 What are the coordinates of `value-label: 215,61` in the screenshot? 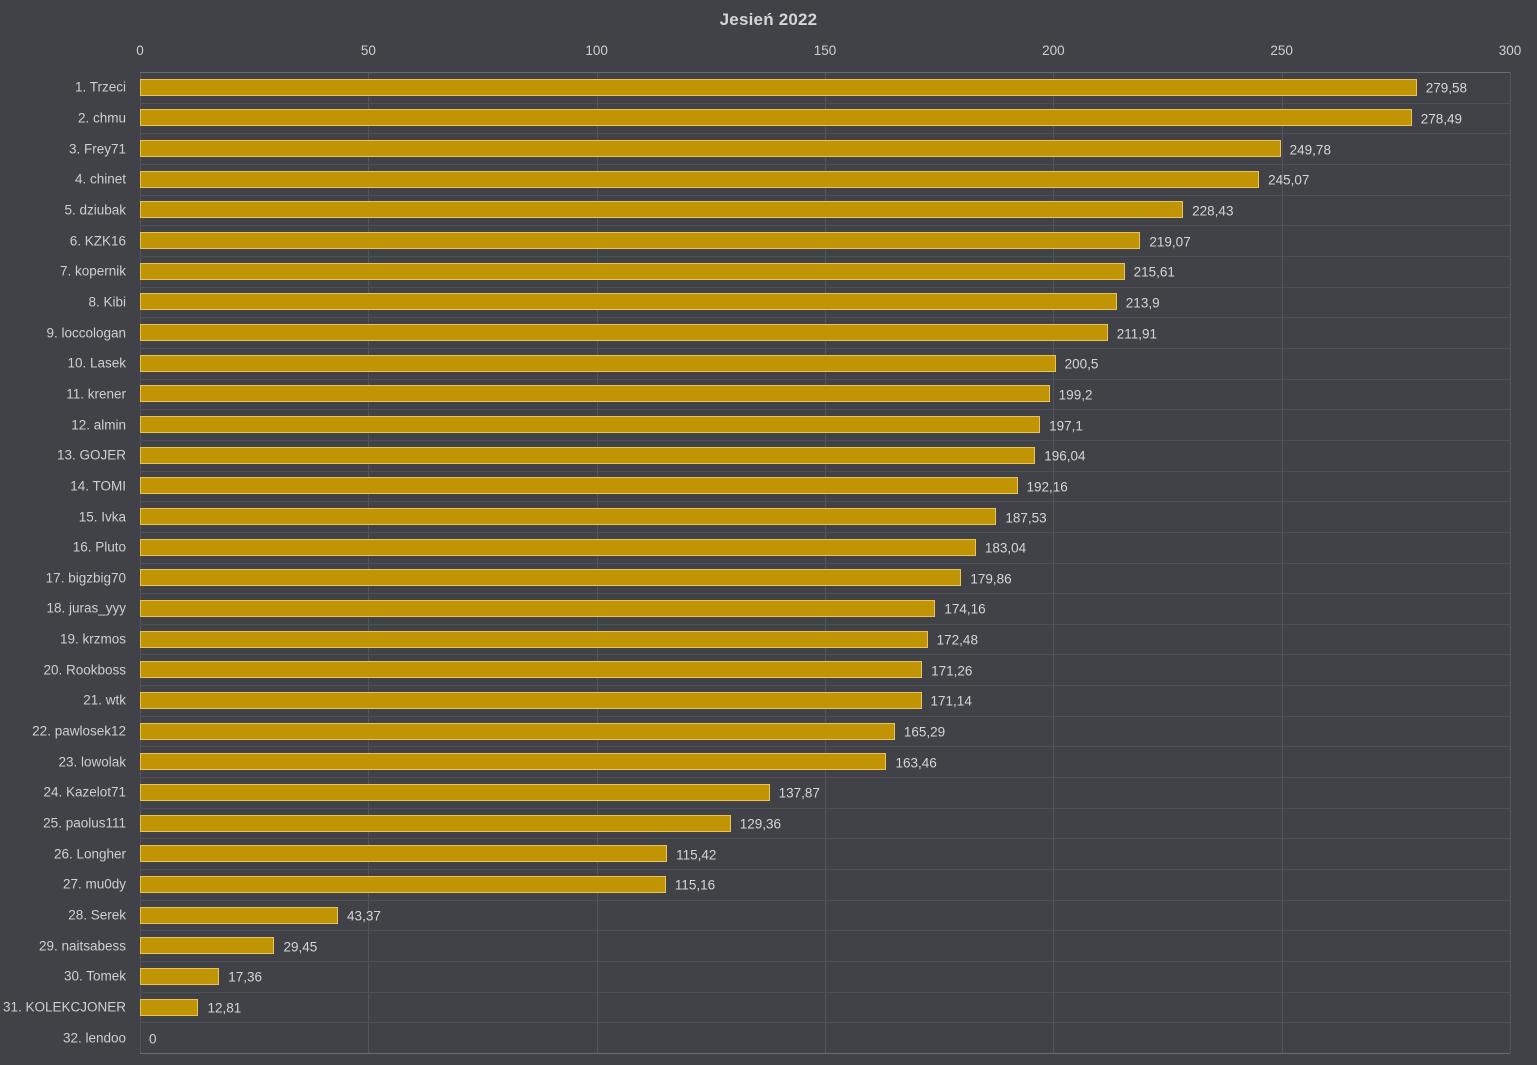 It's located at (1154, 272).